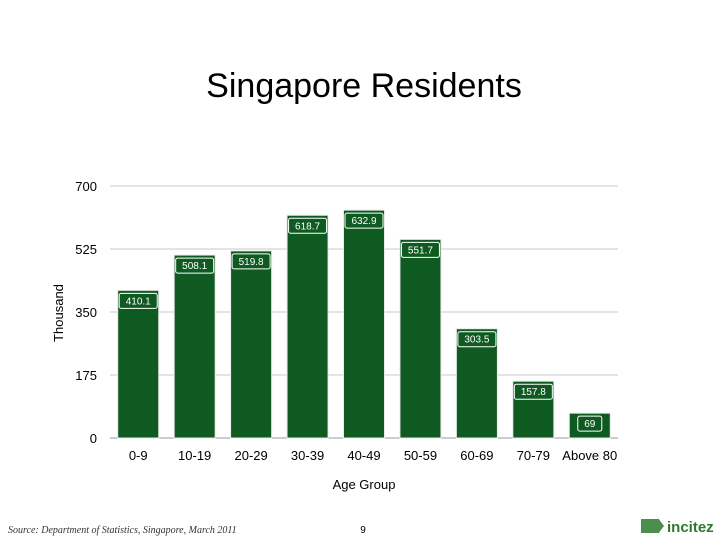 This screenshot has height=546, width=728. Describe the element at coordinates (476, 455) in the screenshot. I see `x-tick-label: 60-69` at that location.